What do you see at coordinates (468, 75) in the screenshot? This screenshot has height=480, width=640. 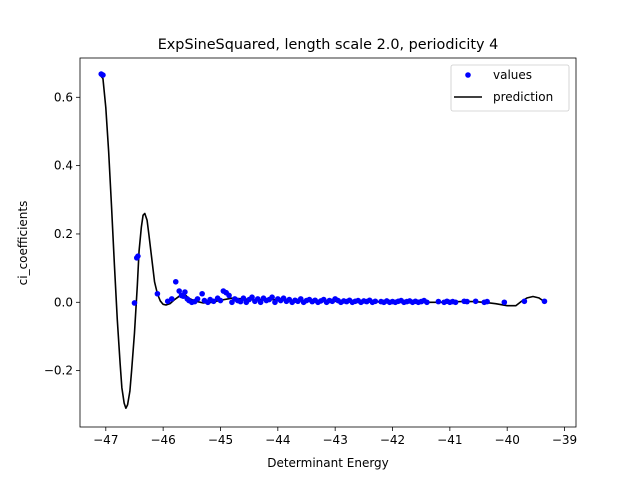 I see `legend-values-marker` at bounding box center [468, 75].